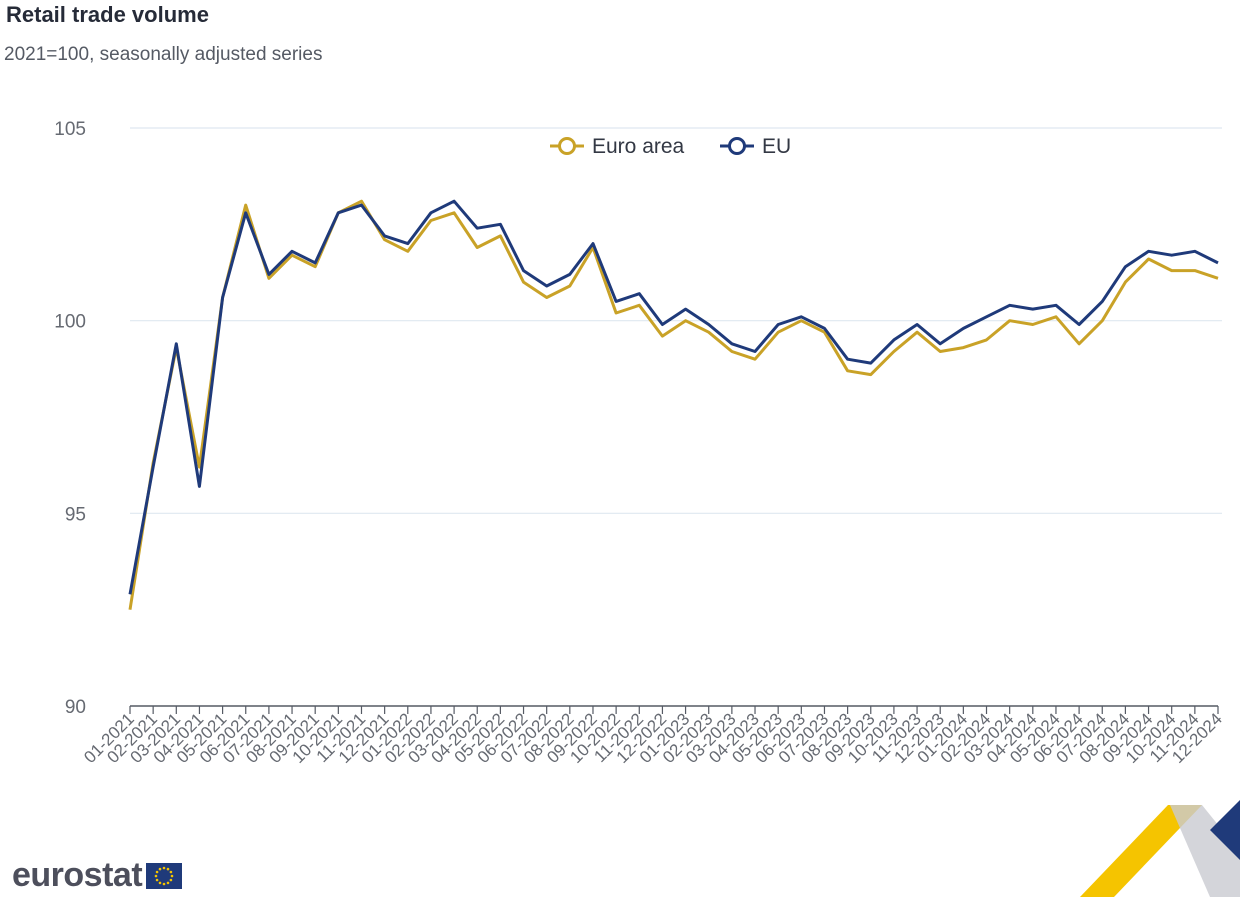  I want to click on legend-label: EU, so click(776, 146).